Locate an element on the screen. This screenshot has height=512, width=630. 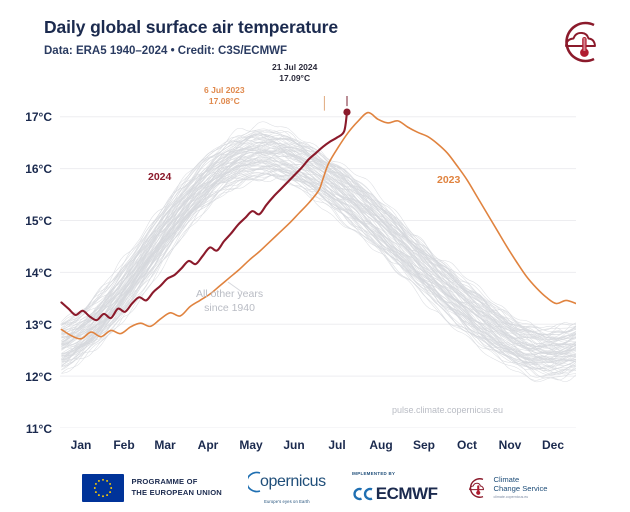
c3s-text-line2: Change Service is located at coordinates (520, 488).